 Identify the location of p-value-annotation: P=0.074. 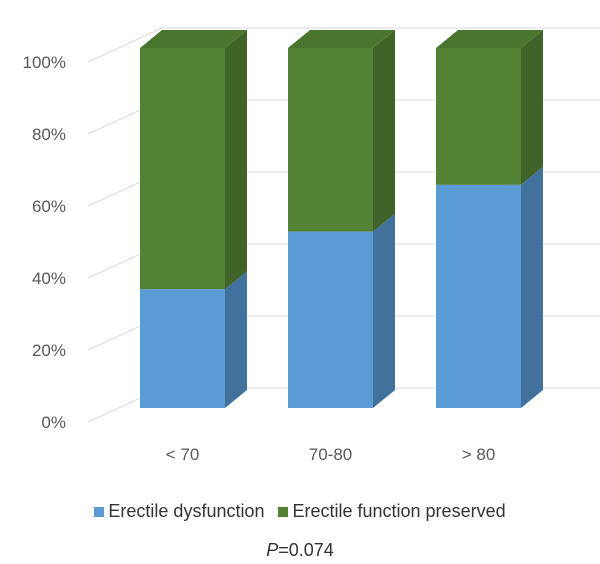
(300, 550).